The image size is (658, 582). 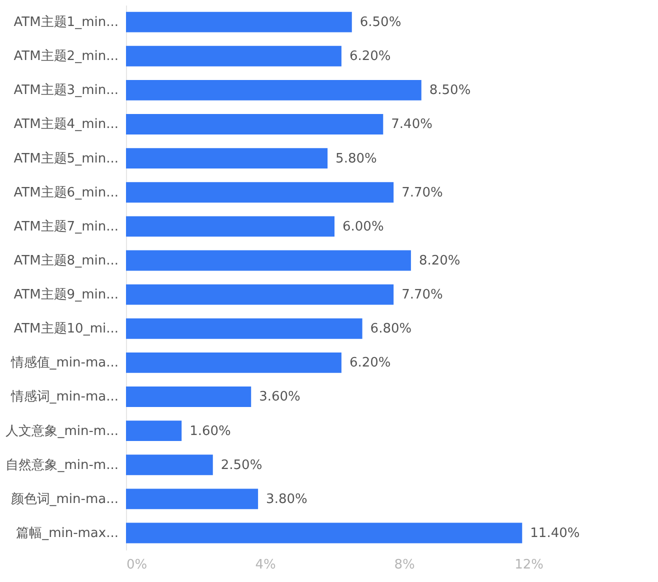 What do you see at coordinates (279, 397) in the screenshot?
I see `data-label: 3.60%` at bounding box center [279, 397].